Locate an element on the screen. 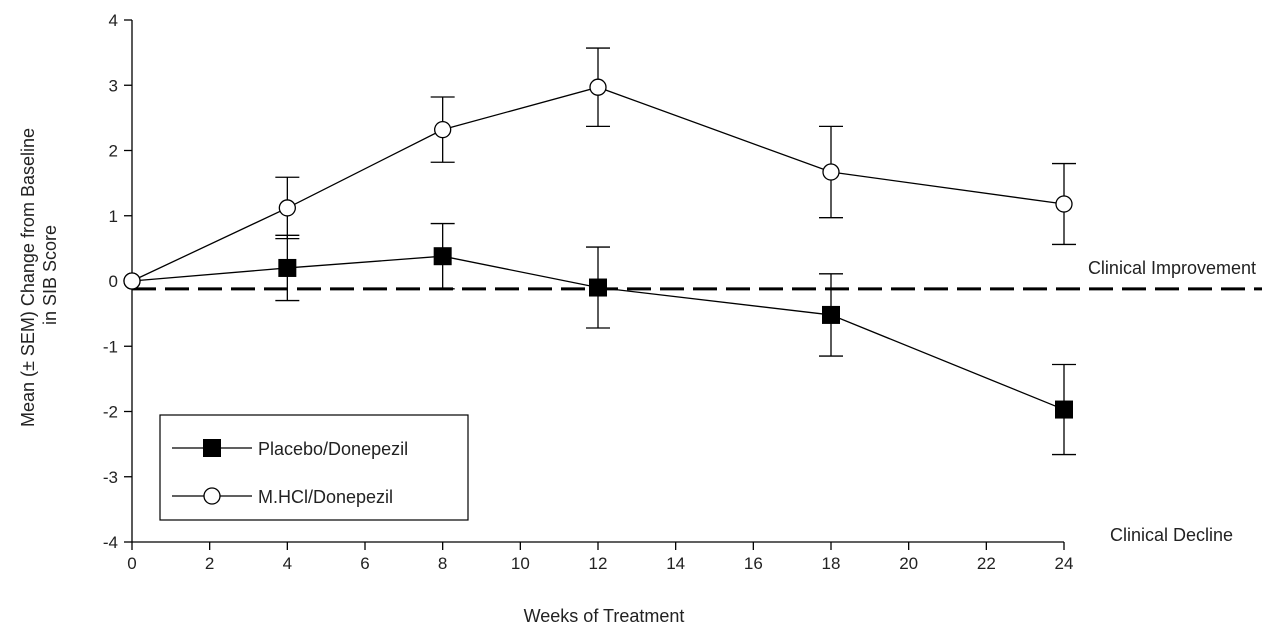  y-tick-label: -4 is located at coordinates (110, 542).